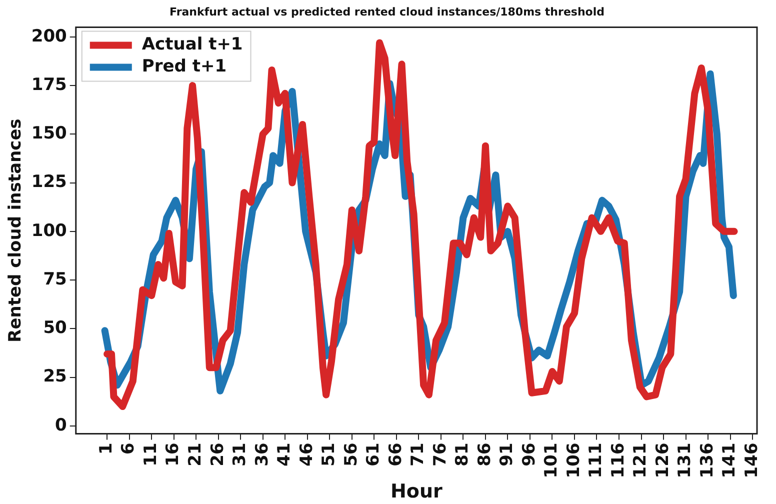 The image size is (776, 504). What do you see at coordinates (462, 454) in the screenshot?
I see `x-tick-label: 81` at bounding box center [462, 454].